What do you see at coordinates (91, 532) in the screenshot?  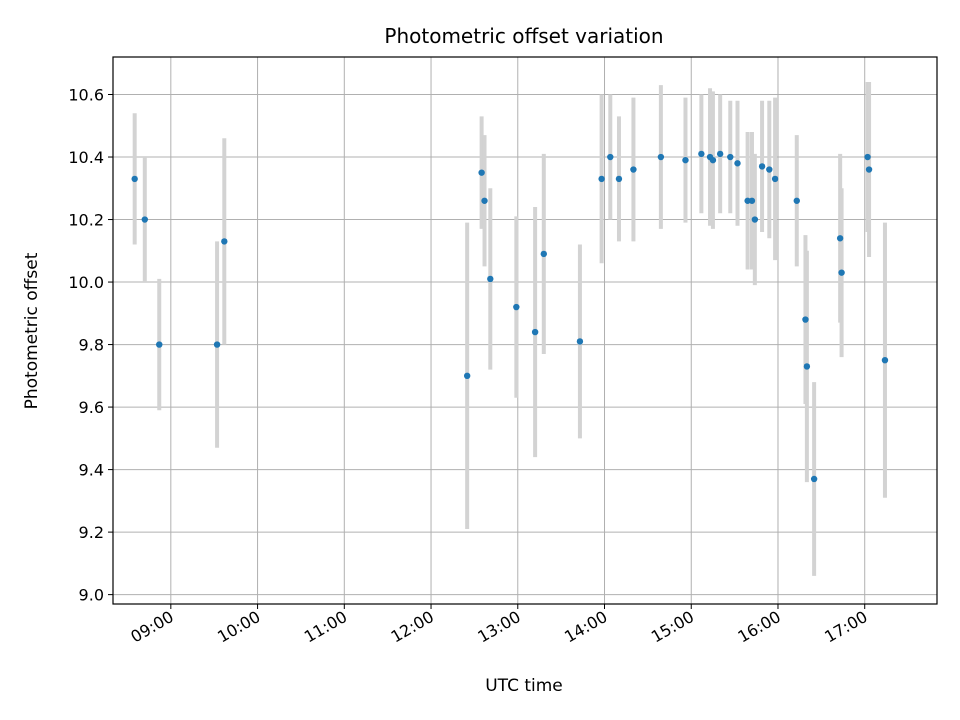 I see `y-tick-label: 9.2` at bounding box center [91, 532].